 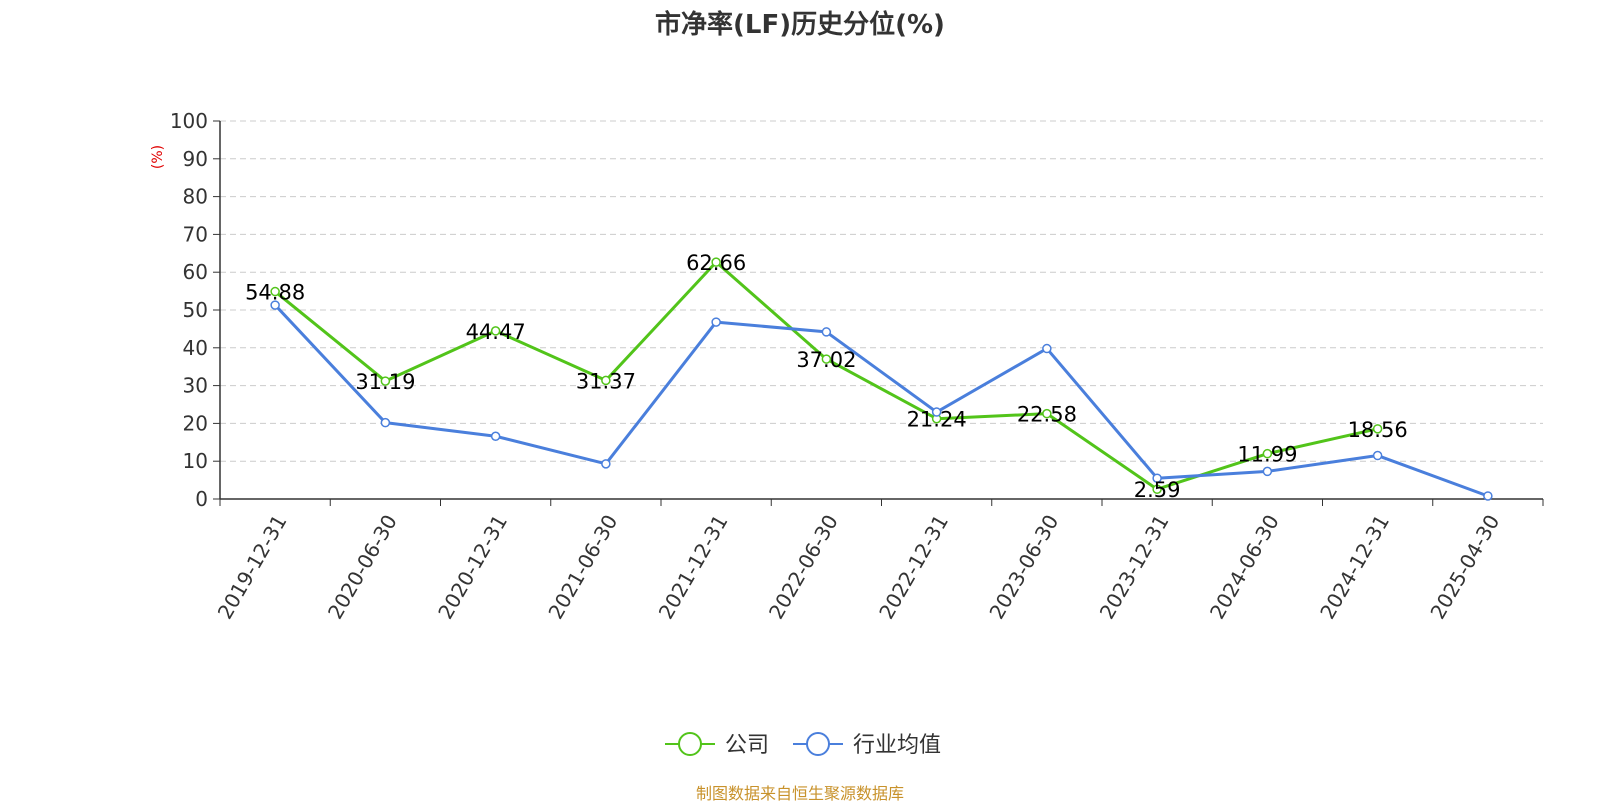 What do you see at coordinates (582, 567) in the screenshot?
I see `x-tick-label: 2021-06-30` at bounding box center [582, 567].